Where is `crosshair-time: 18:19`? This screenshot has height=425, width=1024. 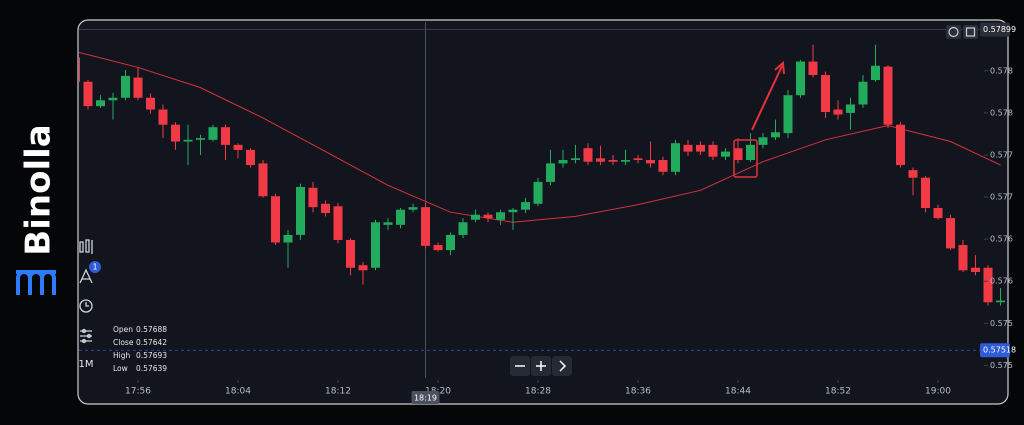
crosshair-time: 18:19 is located at coordinates (425, 398).